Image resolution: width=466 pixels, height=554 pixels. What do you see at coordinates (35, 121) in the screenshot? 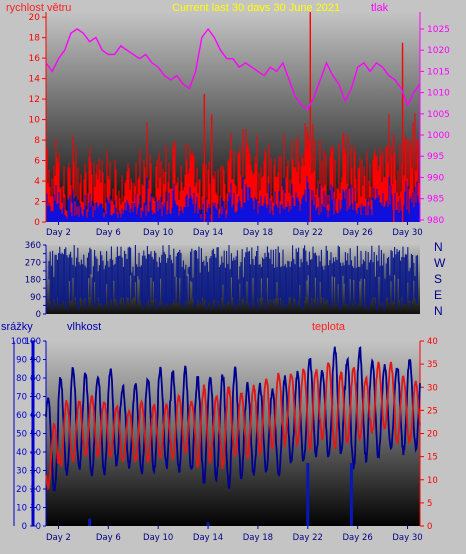
I see `wind-y-tick-label: 10` at bounding box center [35, 121].